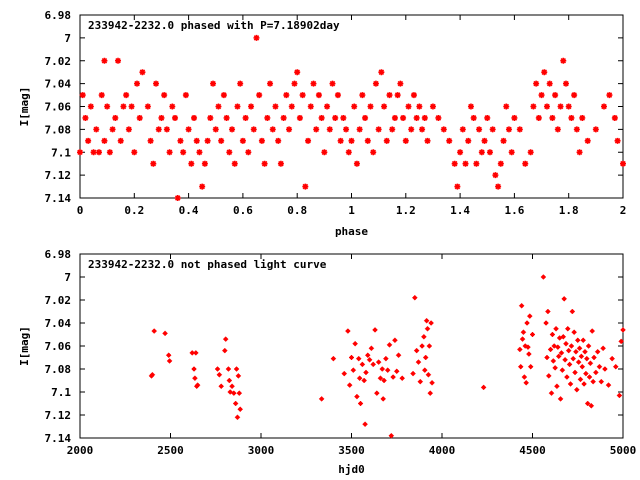 The image size is (640, 480). Describe the element at coordinates (58, 369) in the screenshot. I see `y-tick-label: 7.08` at that location.